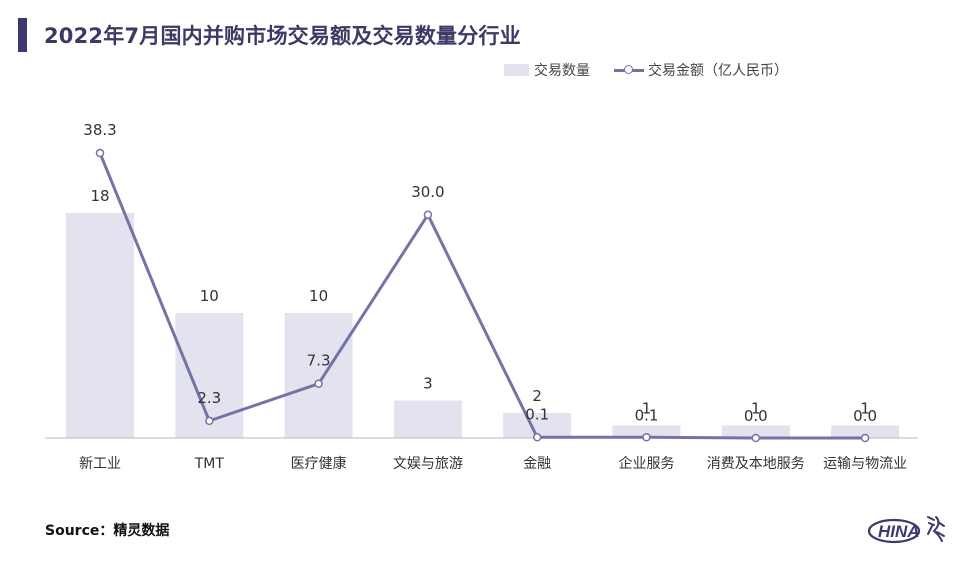 The width and height of the screenshot is (962, 567). I want to click on line-value-label-0: 38.3, so click(99, 130).